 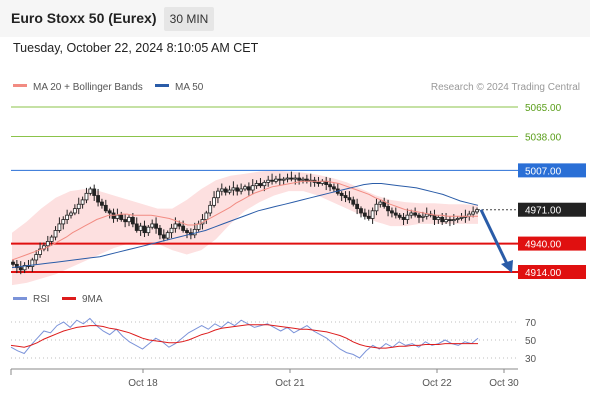 What do you see at coordinates (531, 359) in the screenshot?
I see `rsi-tick-label: 30` at bounding box center [531, 359].